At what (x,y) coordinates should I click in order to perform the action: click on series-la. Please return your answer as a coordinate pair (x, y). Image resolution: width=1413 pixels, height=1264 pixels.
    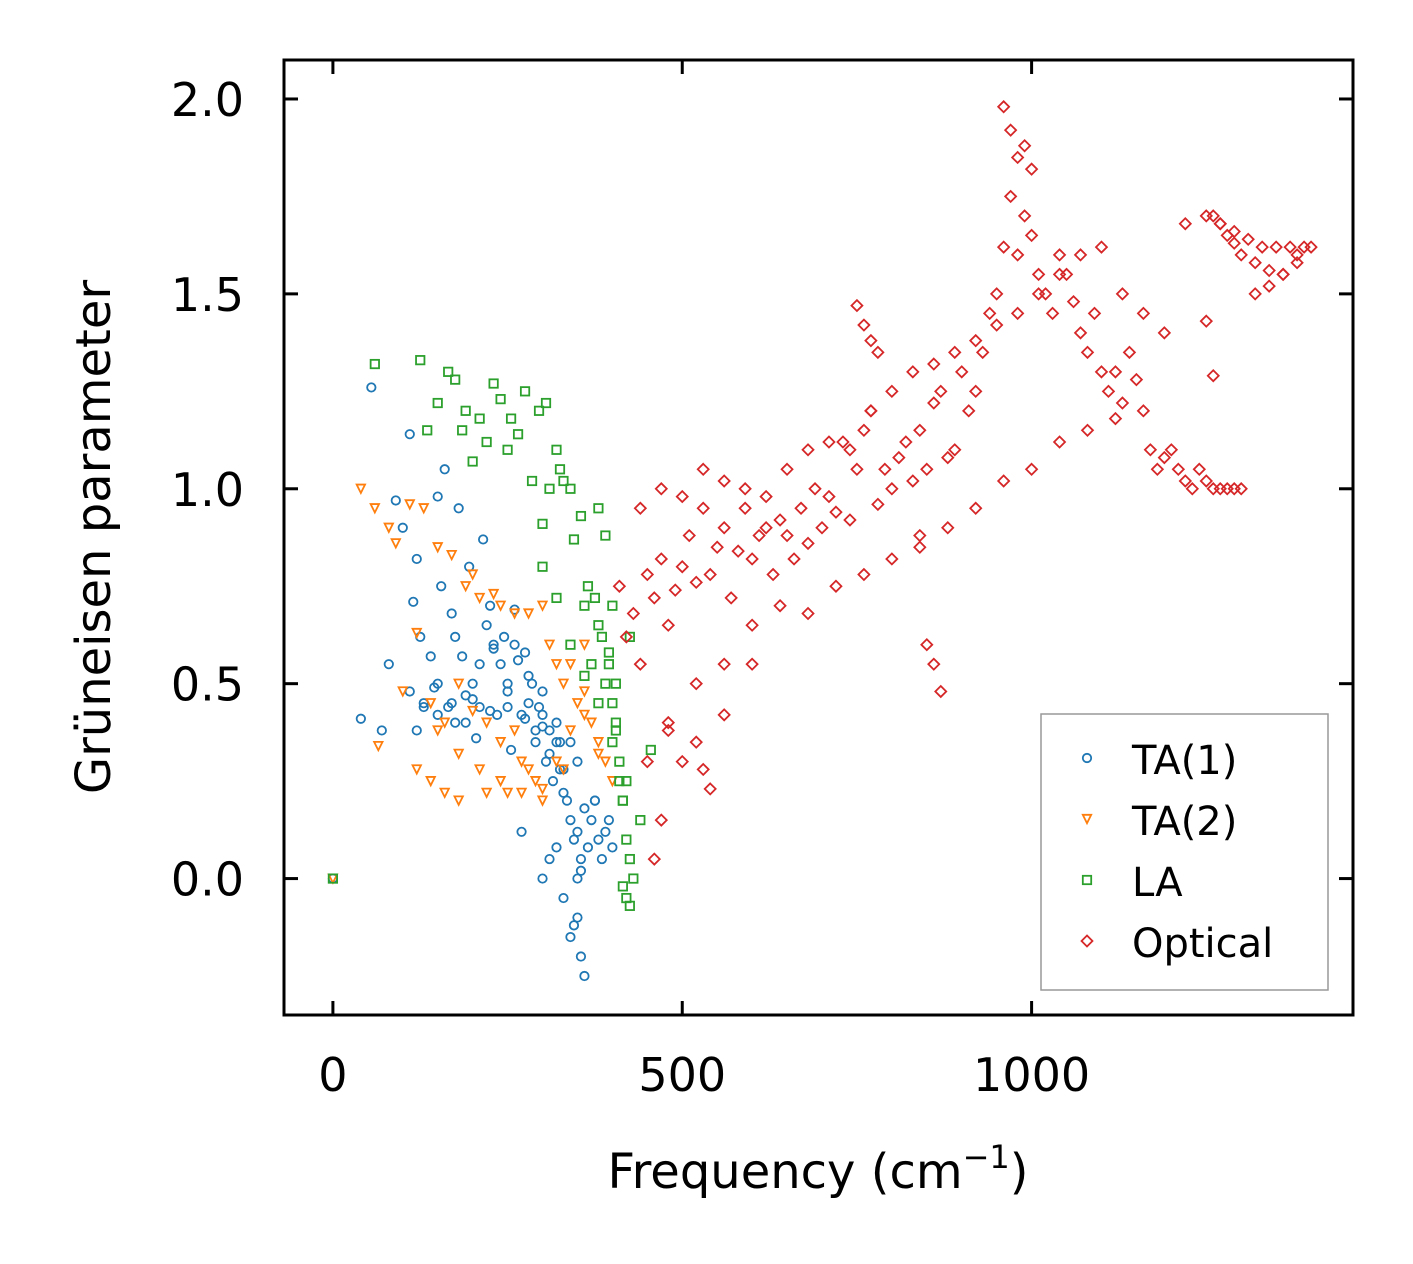
    Looking at the image, I should click on (491, 633).